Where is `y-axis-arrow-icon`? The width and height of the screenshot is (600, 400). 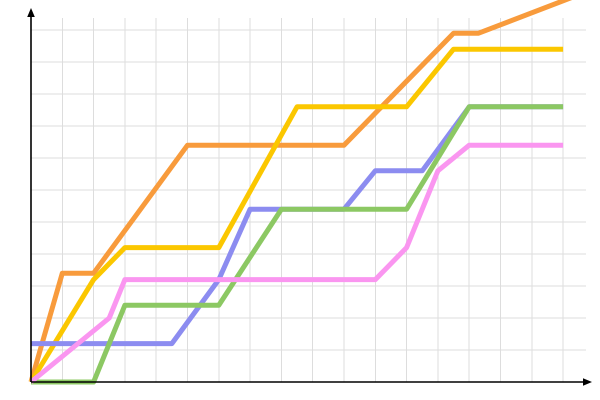 y-axis-arrow-icon is located at coordinates (31, 12).